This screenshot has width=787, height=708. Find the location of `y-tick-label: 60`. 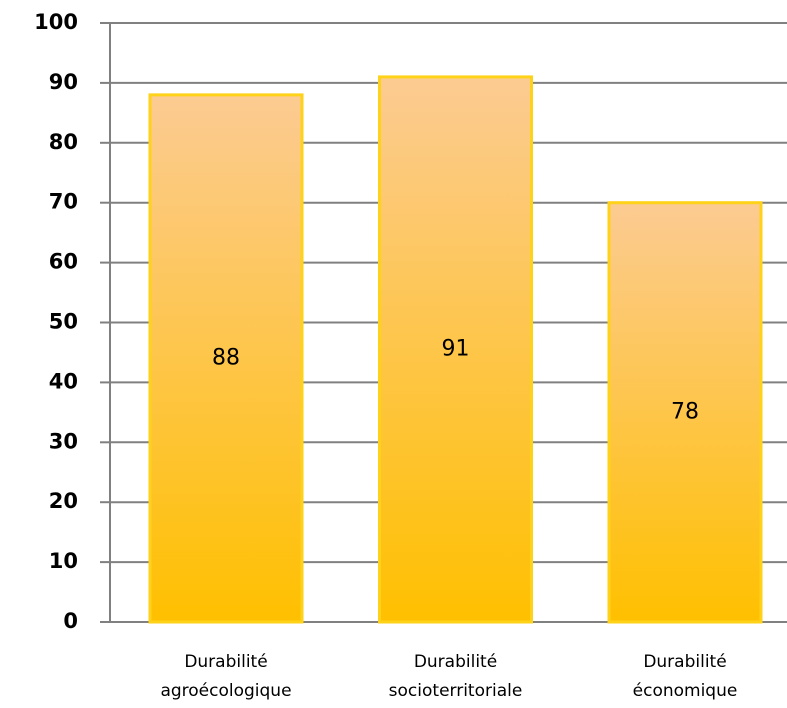

y-tick-label: 60 is located at coordinates (63, 262).